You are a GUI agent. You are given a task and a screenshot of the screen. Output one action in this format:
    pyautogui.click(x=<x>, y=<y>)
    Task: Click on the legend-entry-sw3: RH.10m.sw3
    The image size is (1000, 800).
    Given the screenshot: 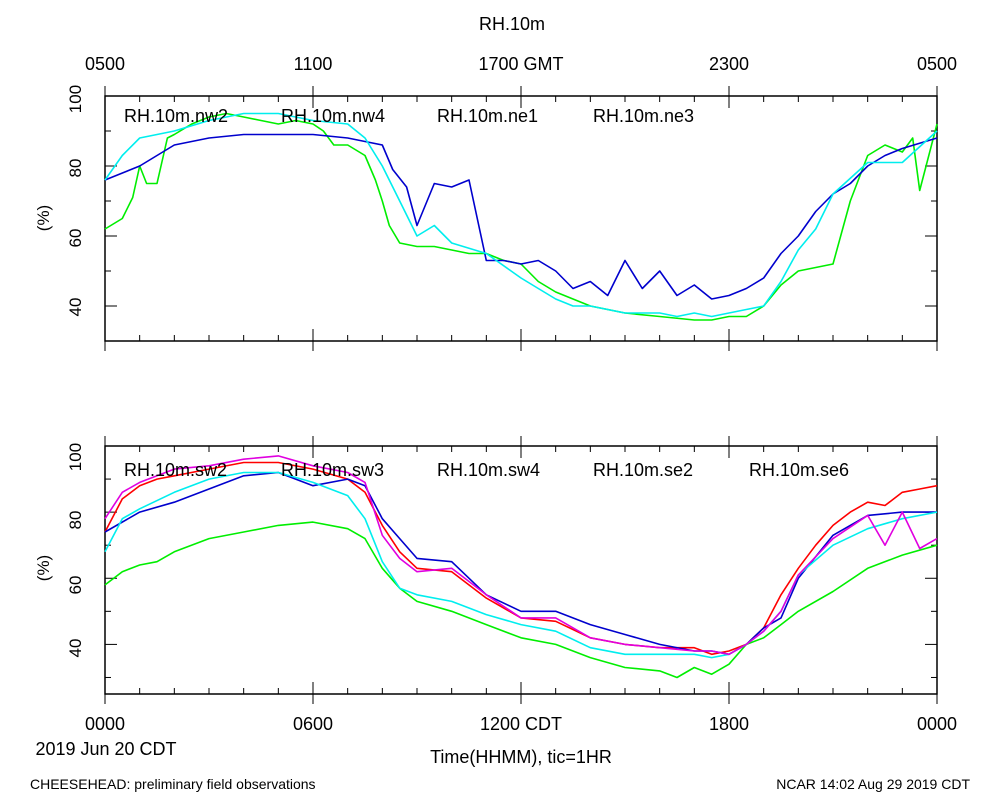 What is the action you would take?
    pyautogui.click(x=332, y=470)
    